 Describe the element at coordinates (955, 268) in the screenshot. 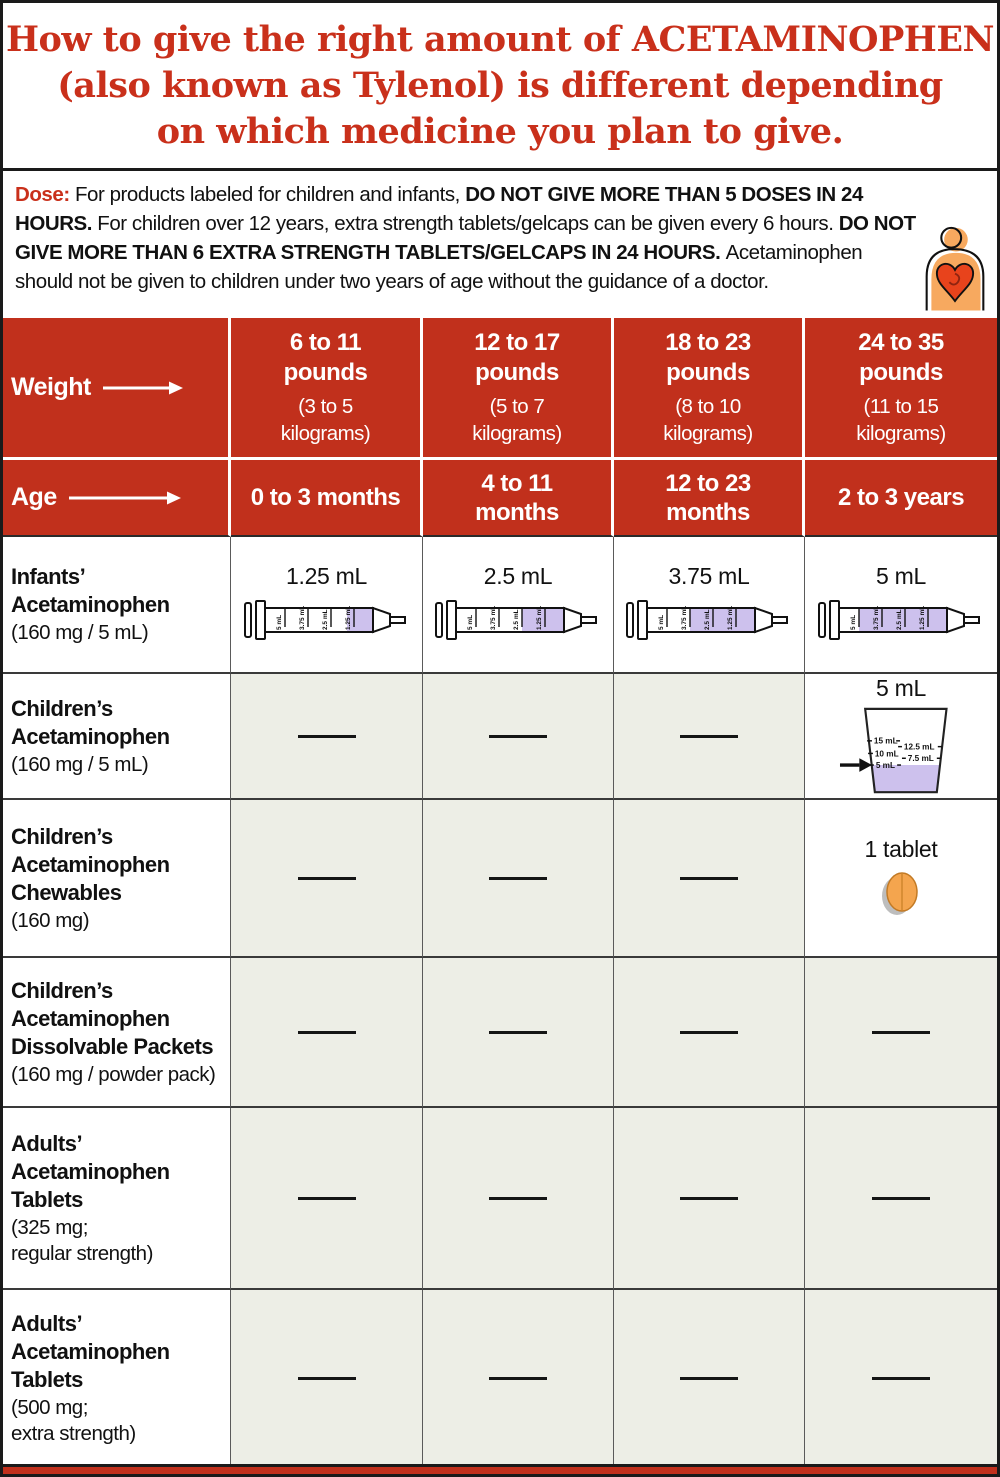

I see `parent-holding-child-icon` at that location.